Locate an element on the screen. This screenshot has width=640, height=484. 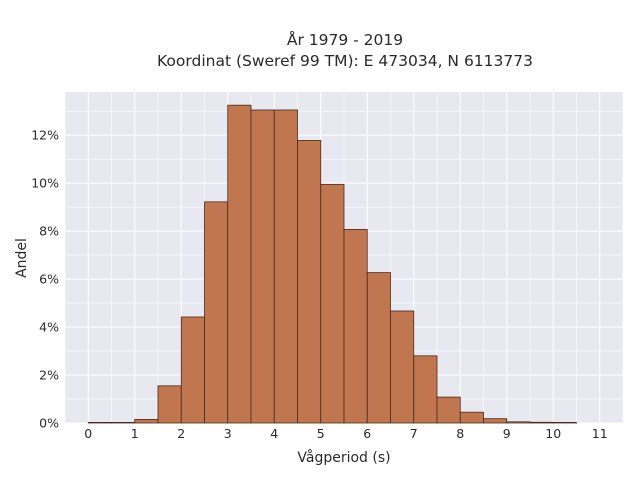
x-tick-label: 5 is located at coordinates (321, 433).